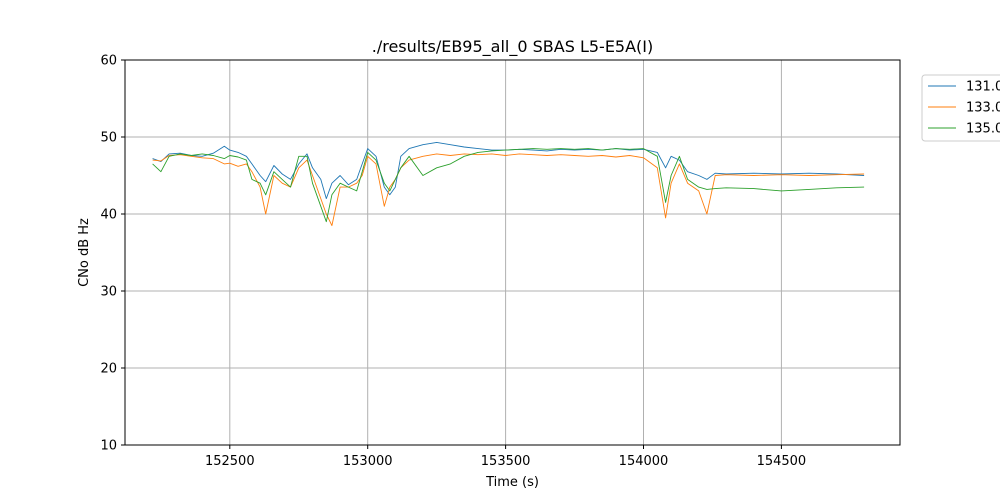 This screenshot has height=500, width=1000. Describe the element at coordinates (108, 446) in the screenshot. I see `y-tick-label: 10` at that location.